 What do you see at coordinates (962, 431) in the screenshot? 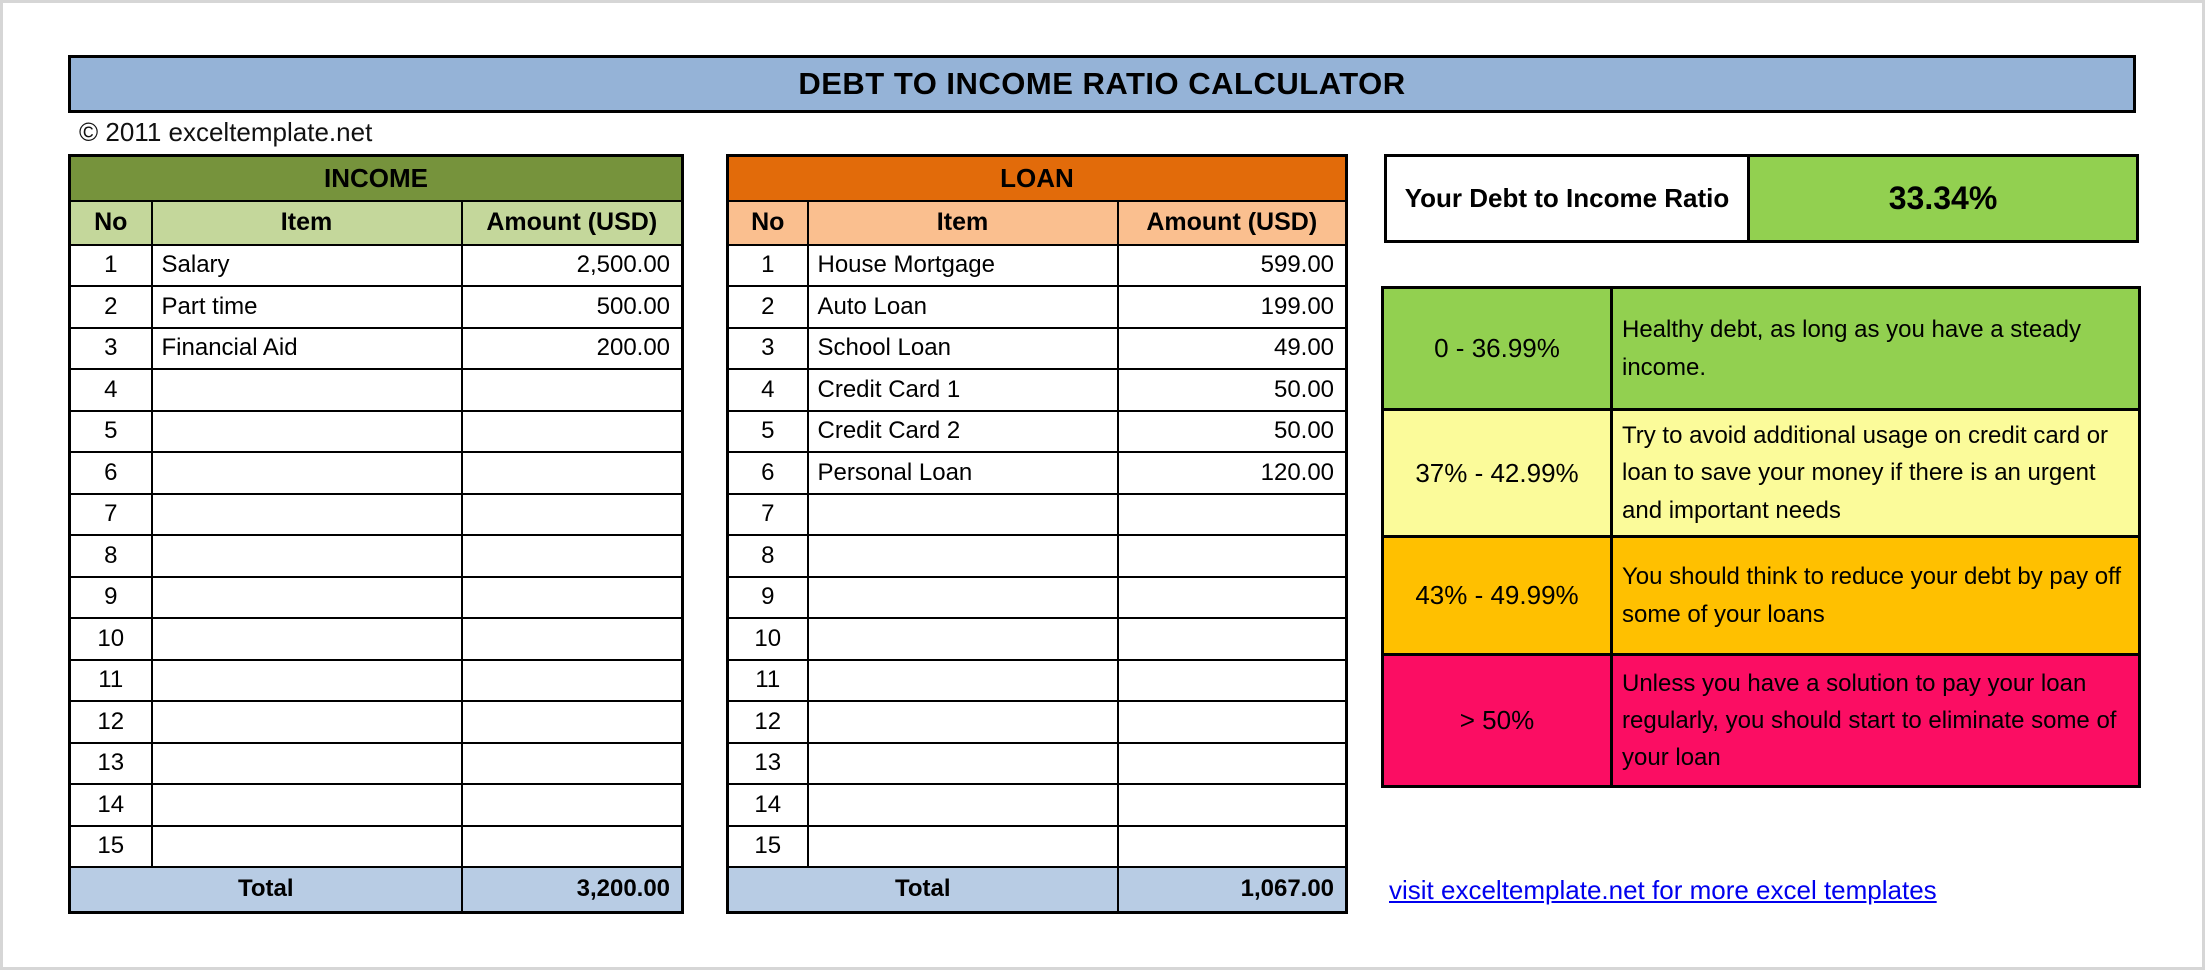
I see `item-cell: Credit Card 2` at bounding box center [962, 431].